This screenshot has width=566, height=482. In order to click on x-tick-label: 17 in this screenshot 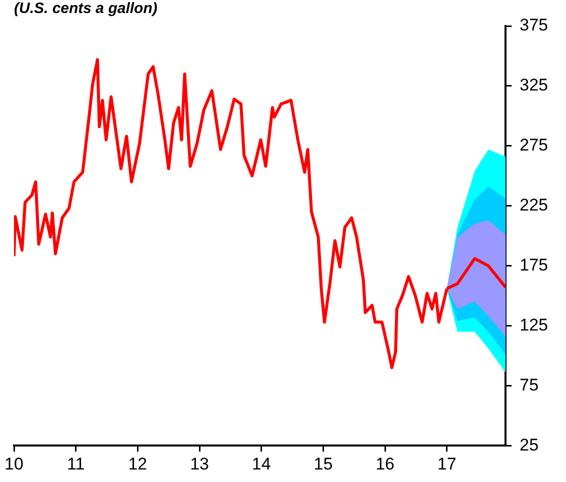, I will do `click(446, 464)`.